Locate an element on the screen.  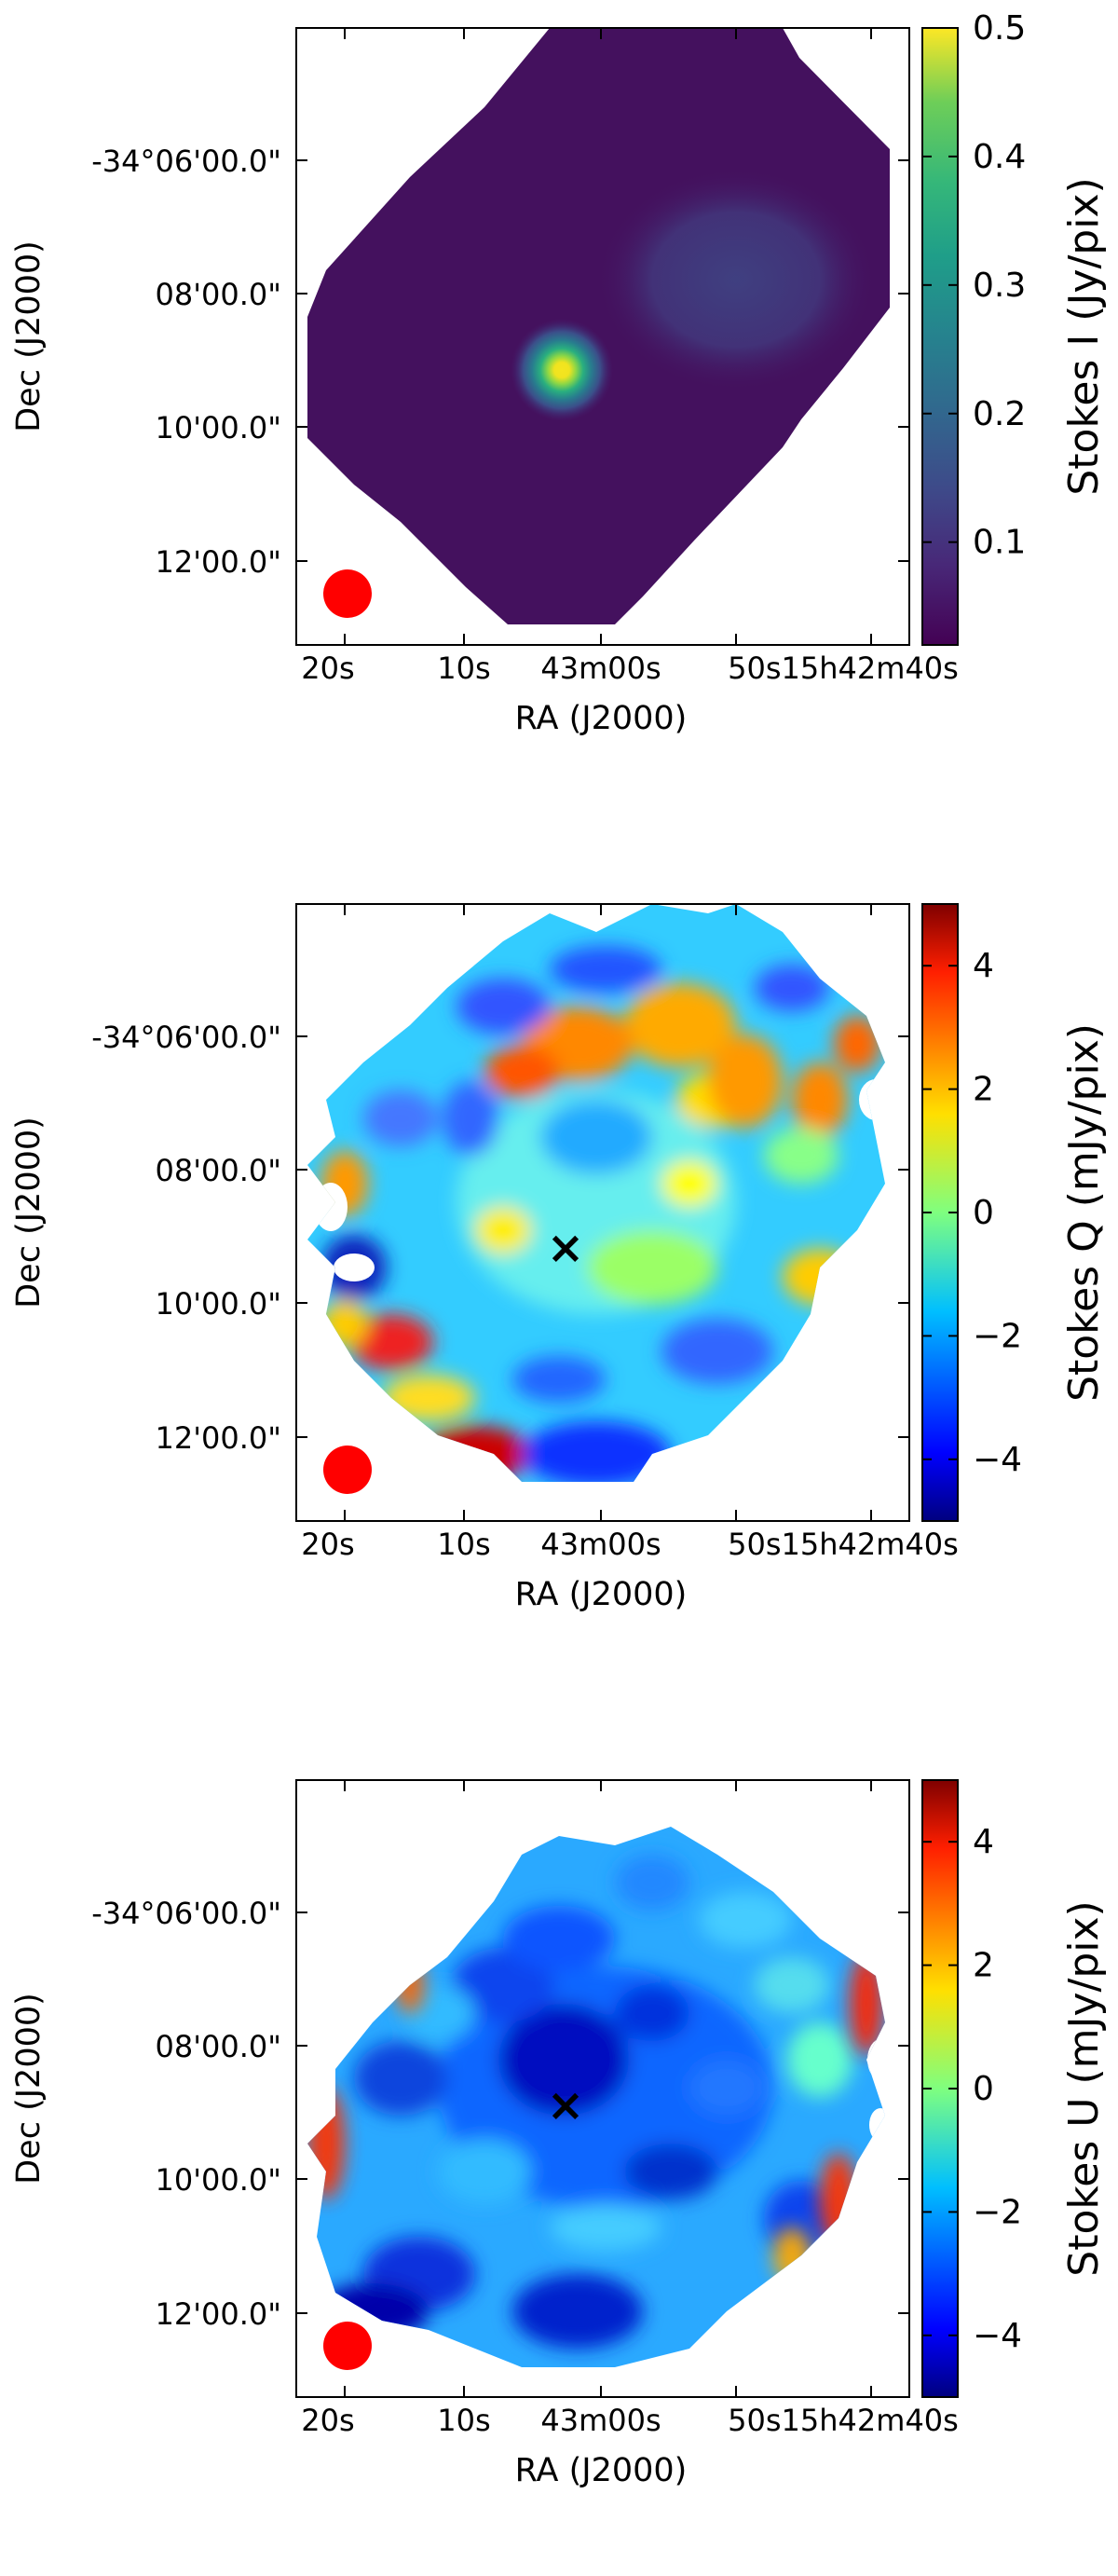
colorbar-label: Stokes Q (mJy/pix) is located at coordinates (1084, 1212).